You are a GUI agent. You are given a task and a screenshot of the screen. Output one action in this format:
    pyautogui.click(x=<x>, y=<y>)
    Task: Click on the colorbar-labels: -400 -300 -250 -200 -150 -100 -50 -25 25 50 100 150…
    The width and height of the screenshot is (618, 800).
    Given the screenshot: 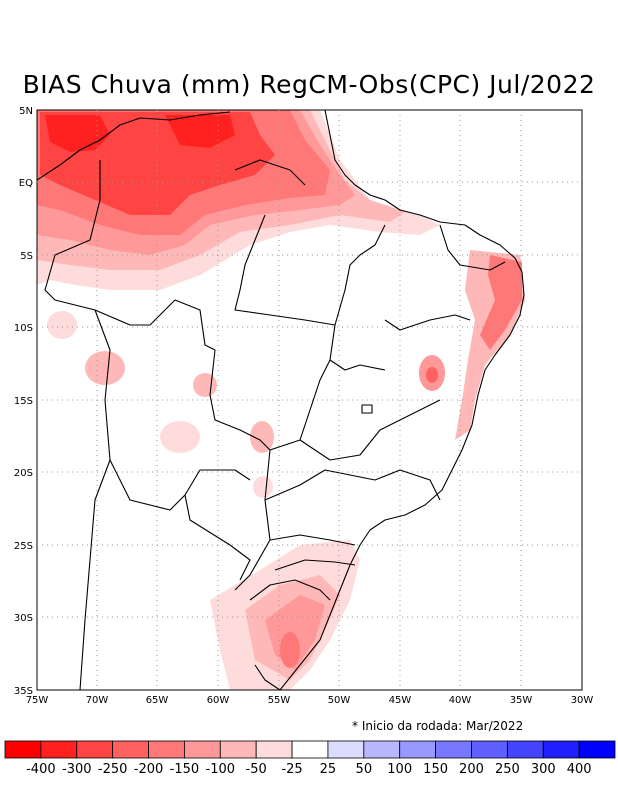 What is the action you would take?
    pyautogui.click(x=308, y=769)
    